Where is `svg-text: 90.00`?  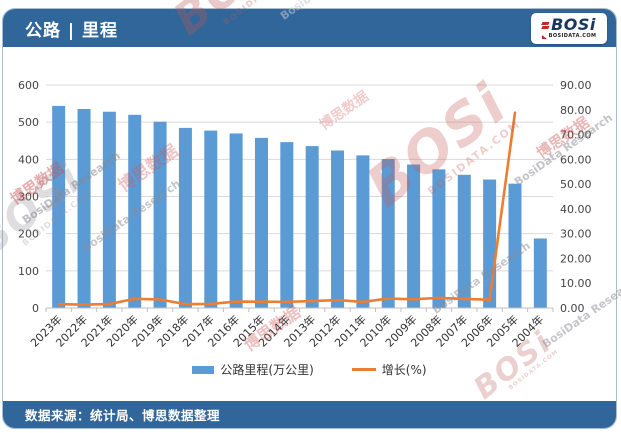 svg-text: 90.00 is located at coordinates (576, 85).